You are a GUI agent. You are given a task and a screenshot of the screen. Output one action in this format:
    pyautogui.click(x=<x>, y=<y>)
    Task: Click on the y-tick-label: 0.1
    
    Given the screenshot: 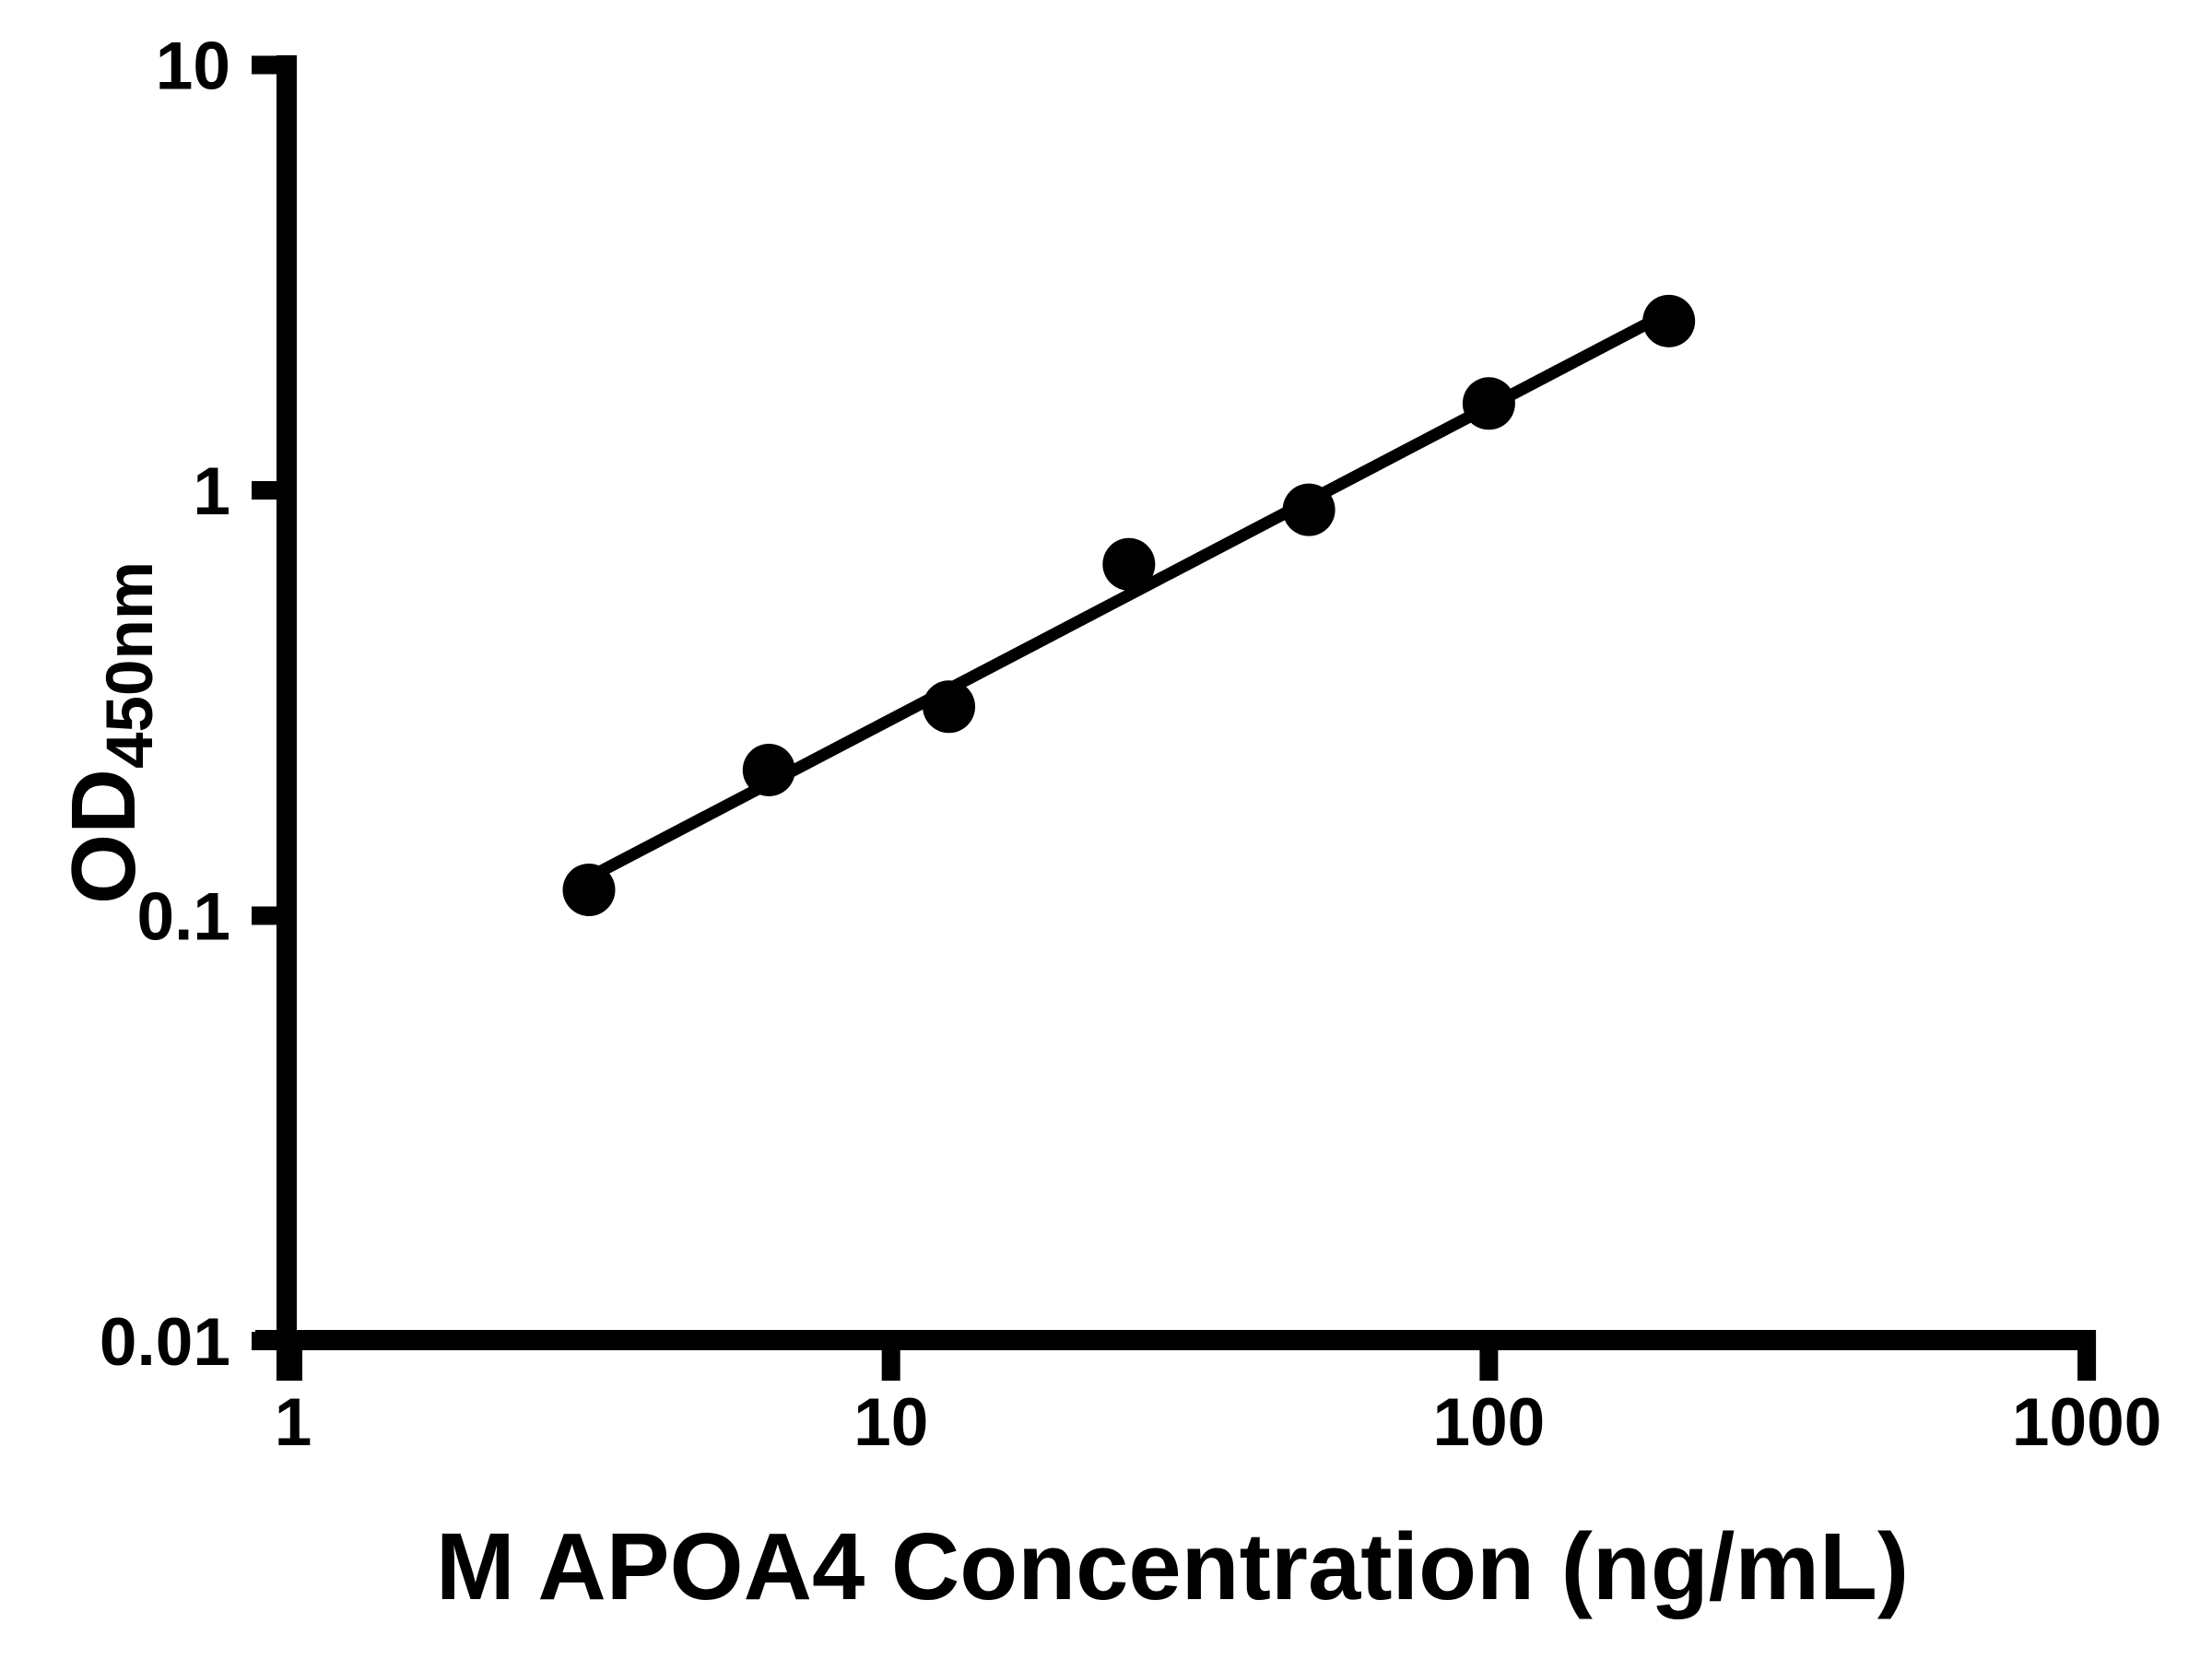 What is the action you would take?
    pyautogui.click(x=183, y=917)
    